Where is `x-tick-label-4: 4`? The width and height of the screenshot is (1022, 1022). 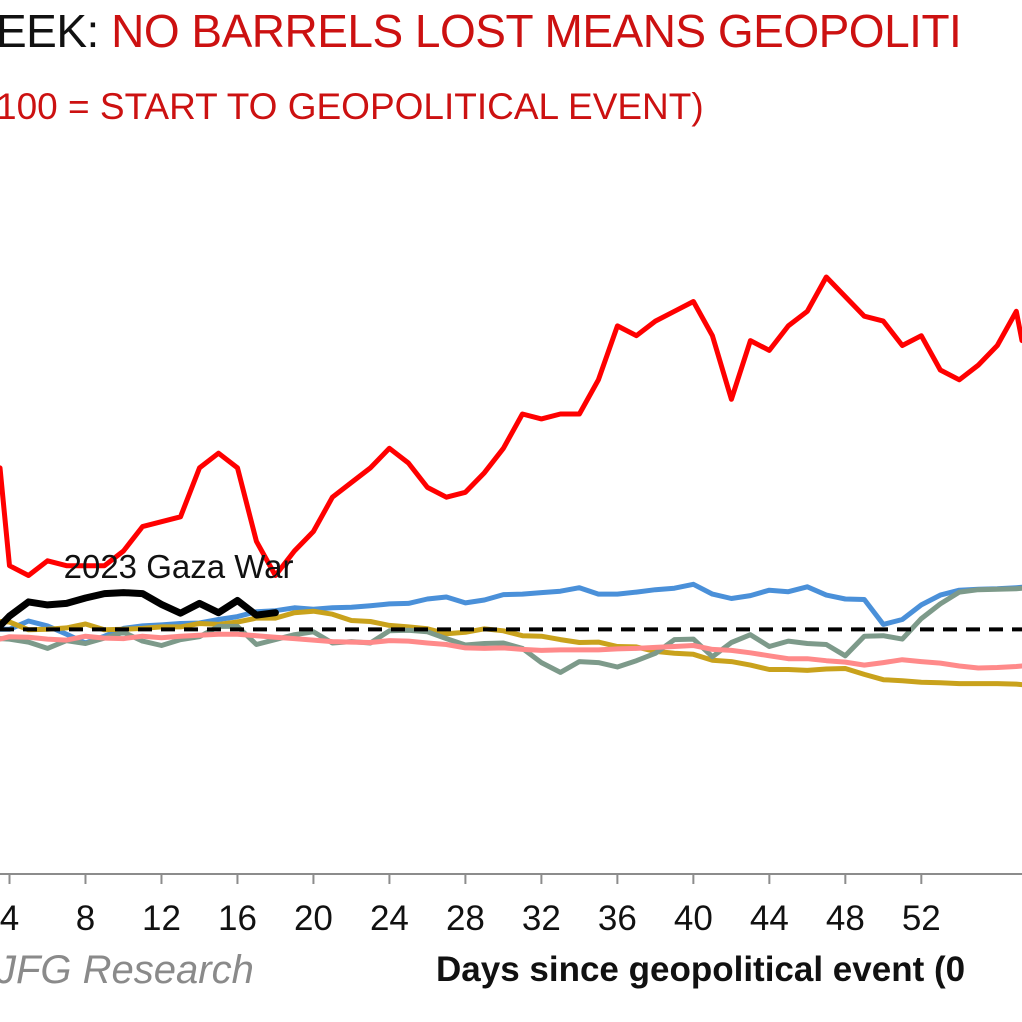 x-tick-label-4: 4 is located at coordinates (9, 918).